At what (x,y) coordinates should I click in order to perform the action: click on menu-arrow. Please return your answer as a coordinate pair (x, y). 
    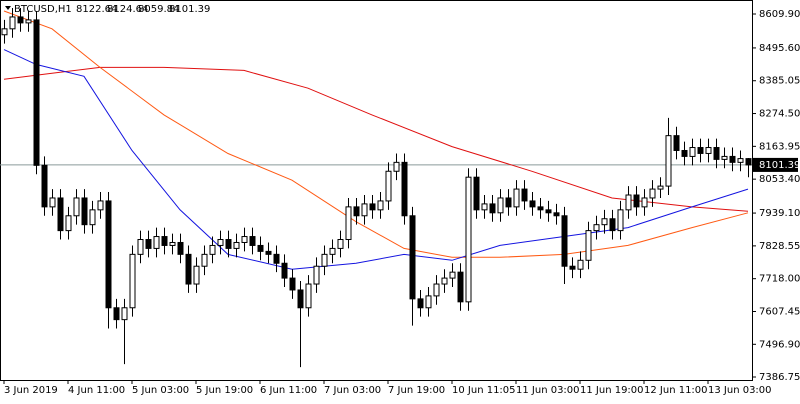
    Looking at the image, I should click on (8, 8).